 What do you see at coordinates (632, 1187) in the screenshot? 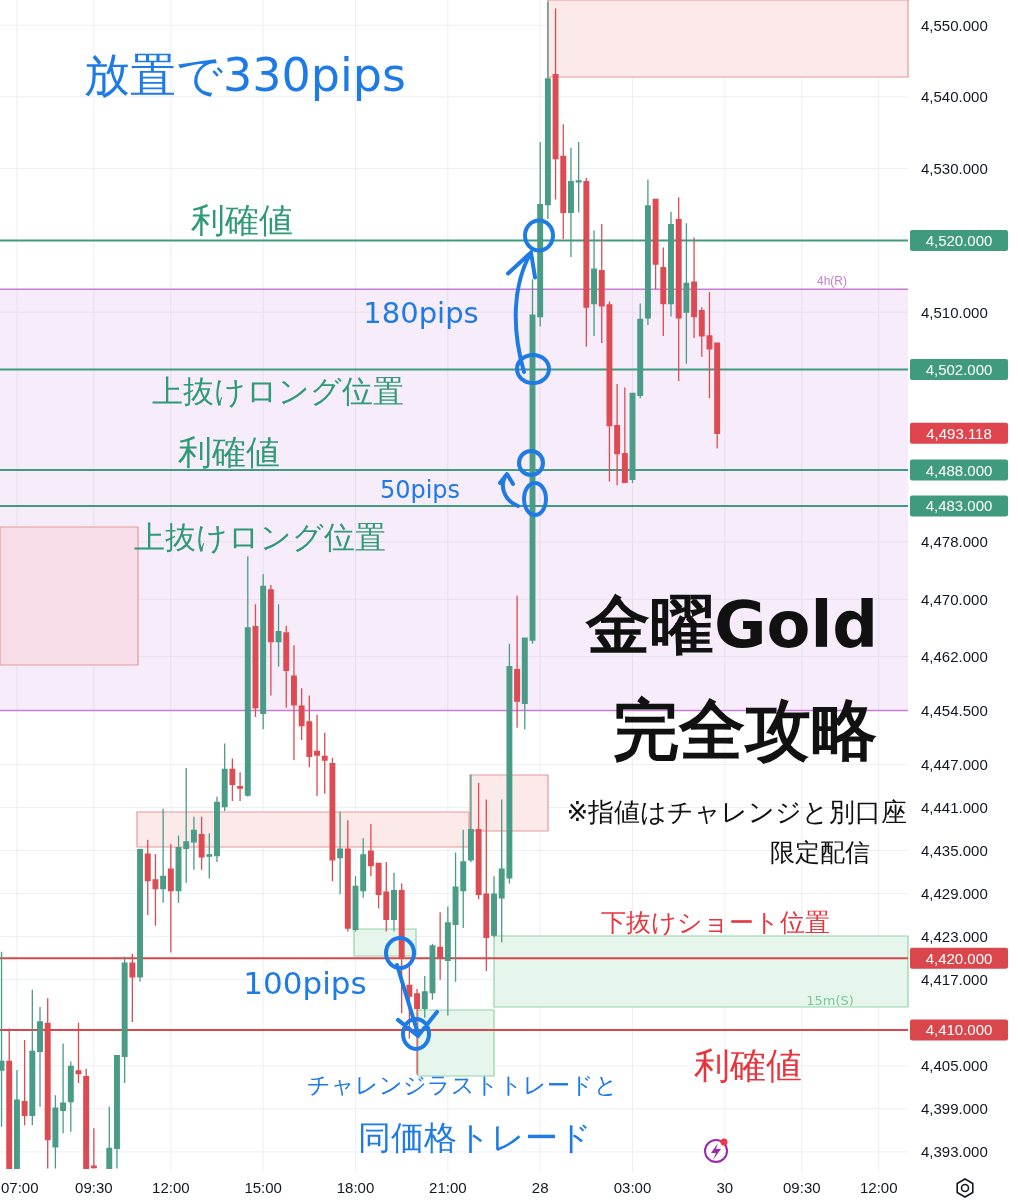
I see `x-tick-label: 03:00` at bounding box center [632, 1187].